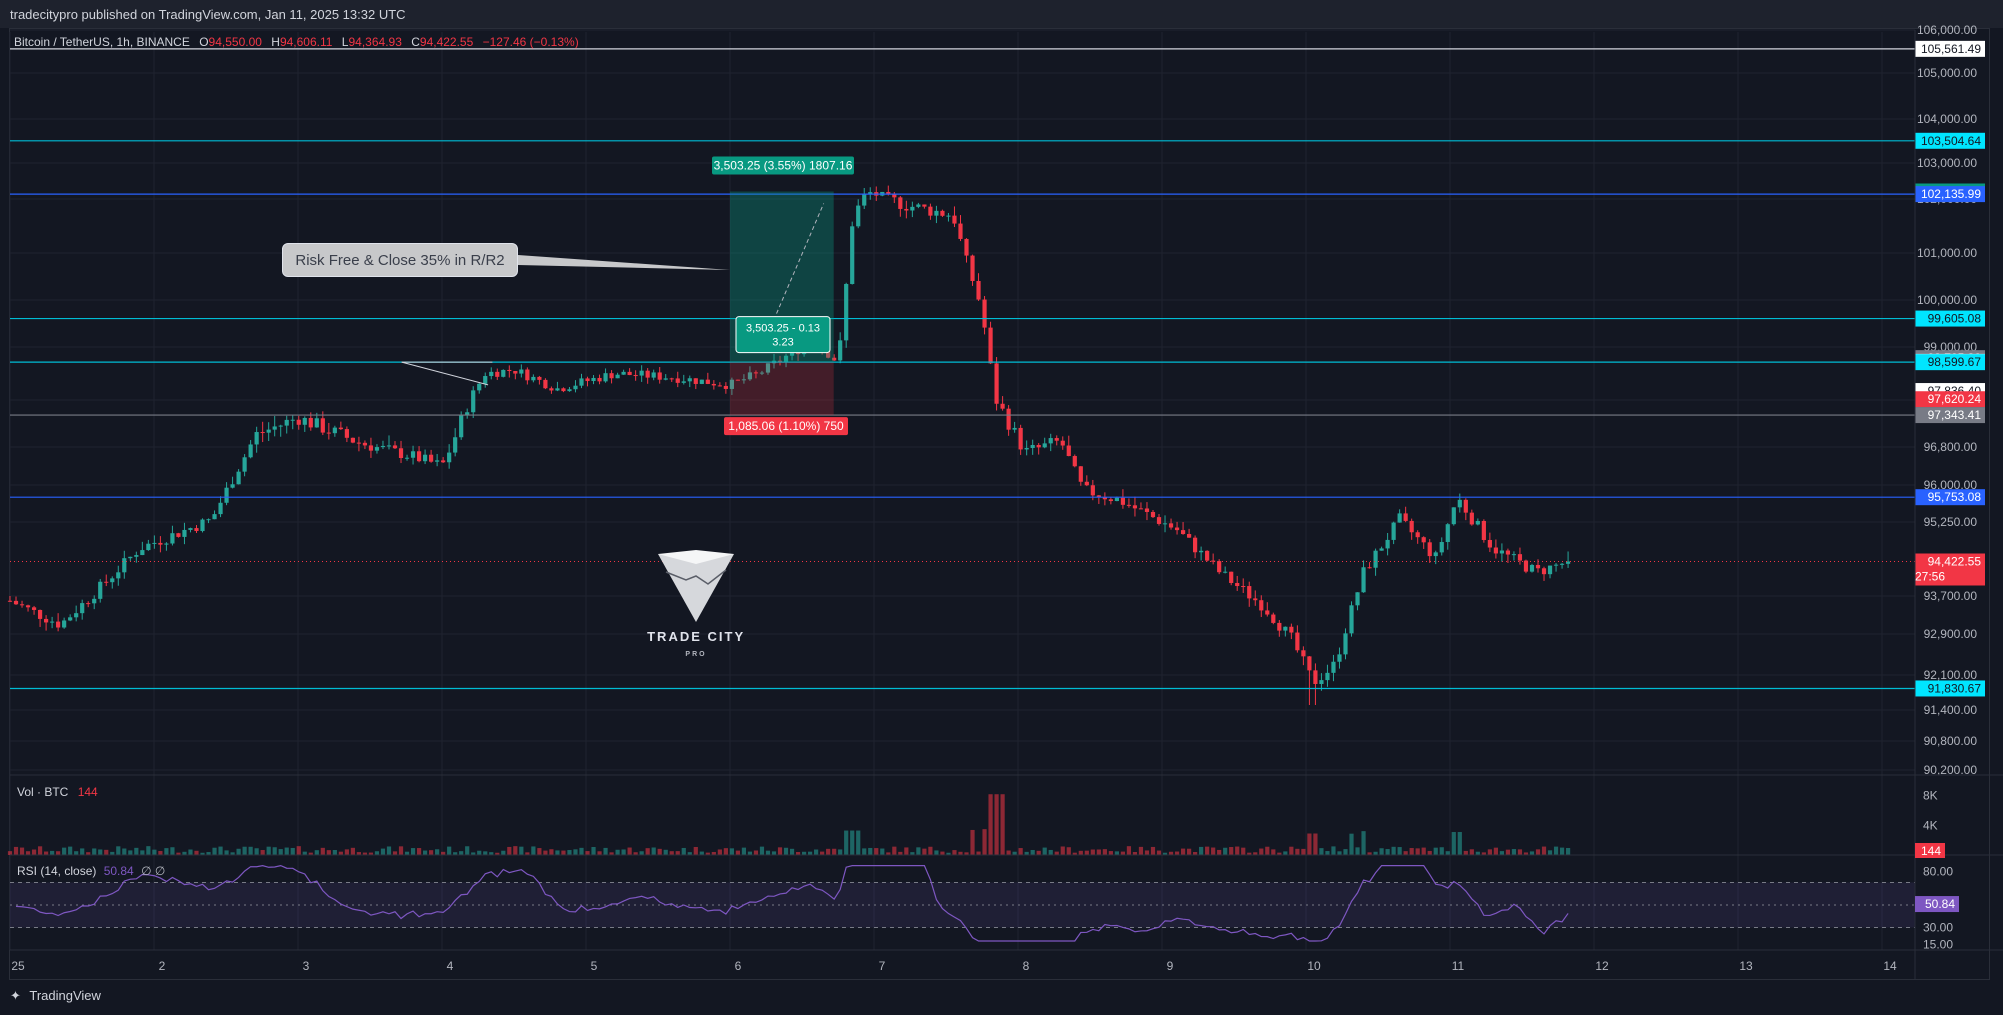 The width and height of the screenshot is (2003, 1015). I want to click on symbol-label: Bitcoin / TetherUS, 1h, BINANCE, so click(102, 42).